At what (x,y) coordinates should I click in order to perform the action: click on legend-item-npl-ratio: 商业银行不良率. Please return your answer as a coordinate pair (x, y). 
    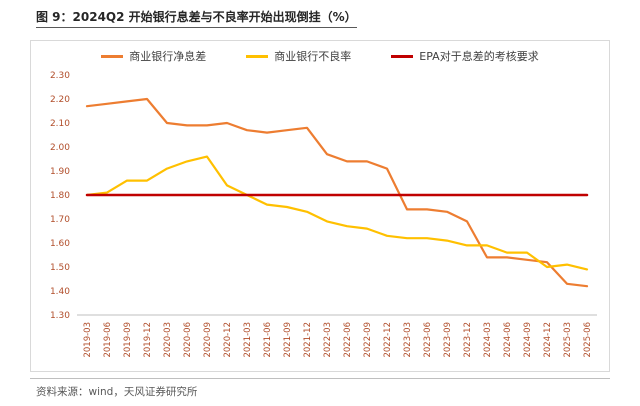
    Looking at the image, I should click on (298, 56).